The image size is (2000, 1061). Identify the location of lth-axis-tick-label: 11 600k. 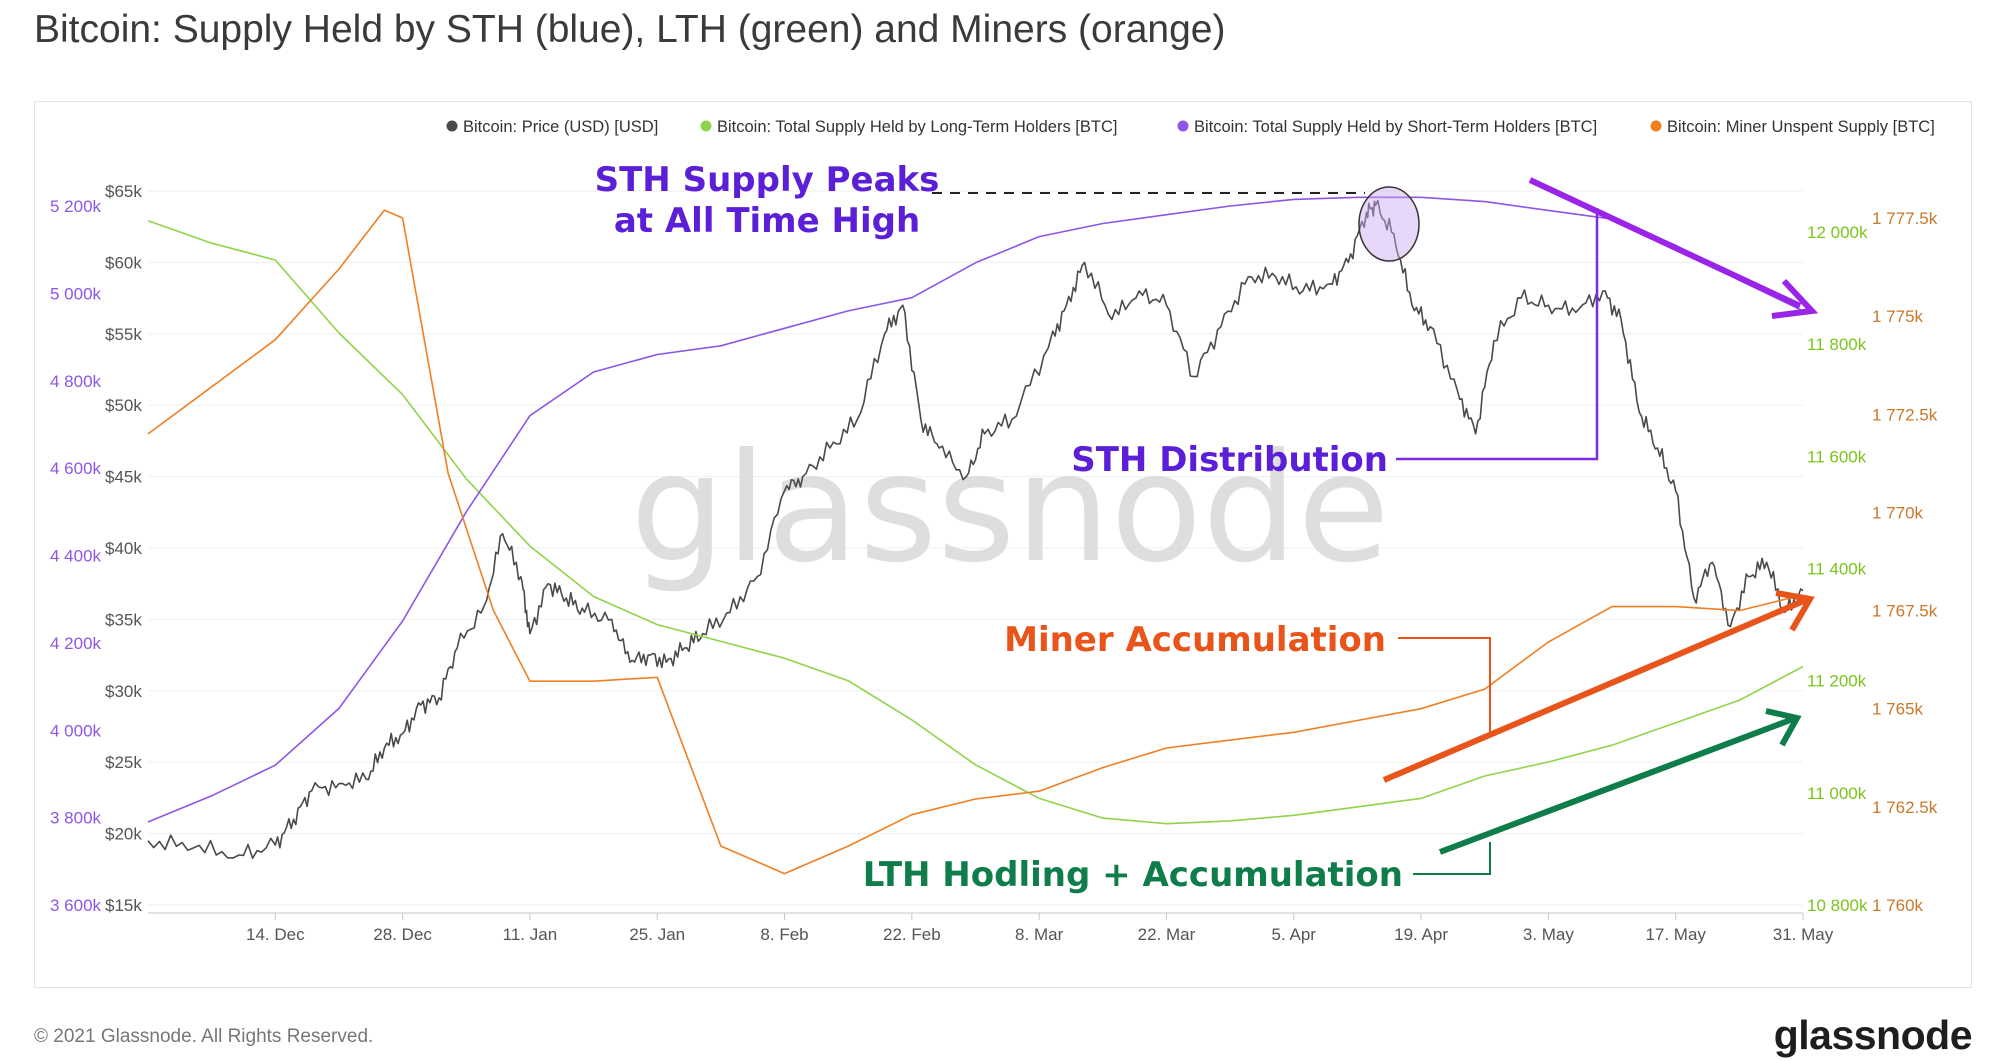
(1837, 456).